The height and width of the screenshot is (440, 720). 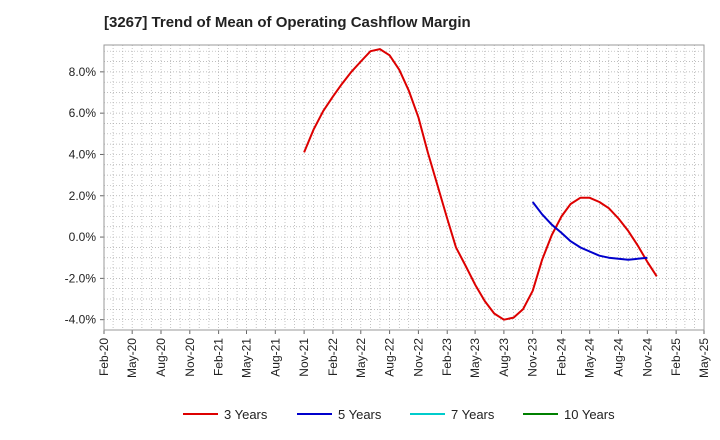 What do you see at coordinates (589, 414) in the screenshot?
I see `legend-label: 10 Years` at bounding box center [589, 414].